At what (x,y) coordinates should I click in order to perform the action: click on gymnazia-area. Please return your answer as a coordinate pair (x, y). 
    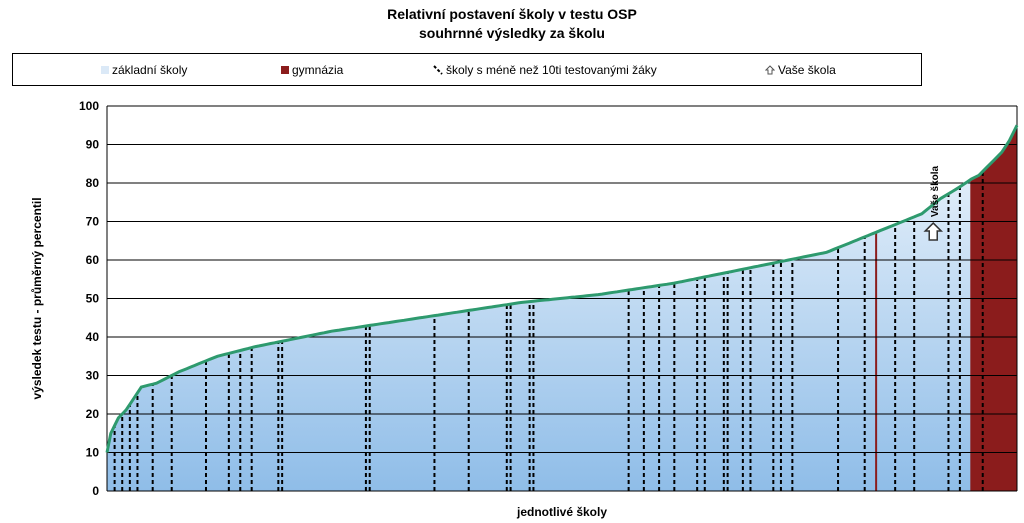
    Looking at the image, I should click on (994, 308).